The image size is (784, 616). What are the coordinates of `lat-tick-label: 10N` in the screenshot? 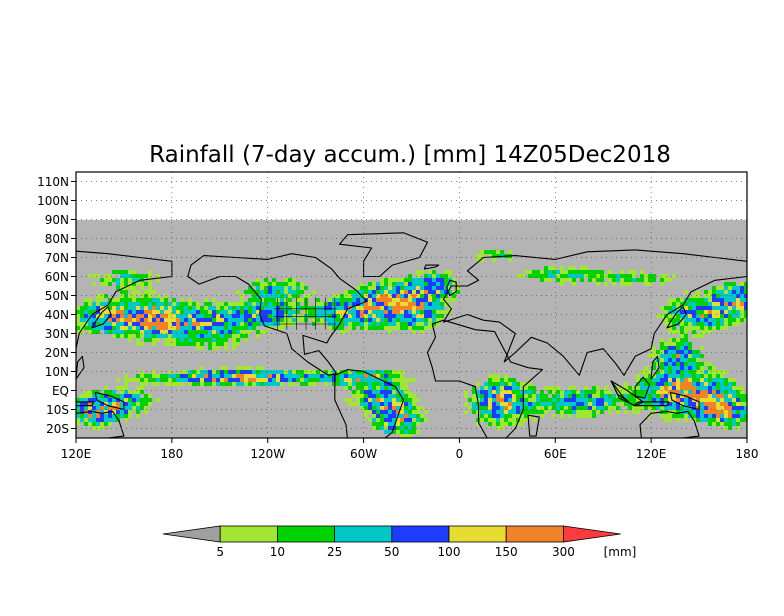 It's located at (57, 372).